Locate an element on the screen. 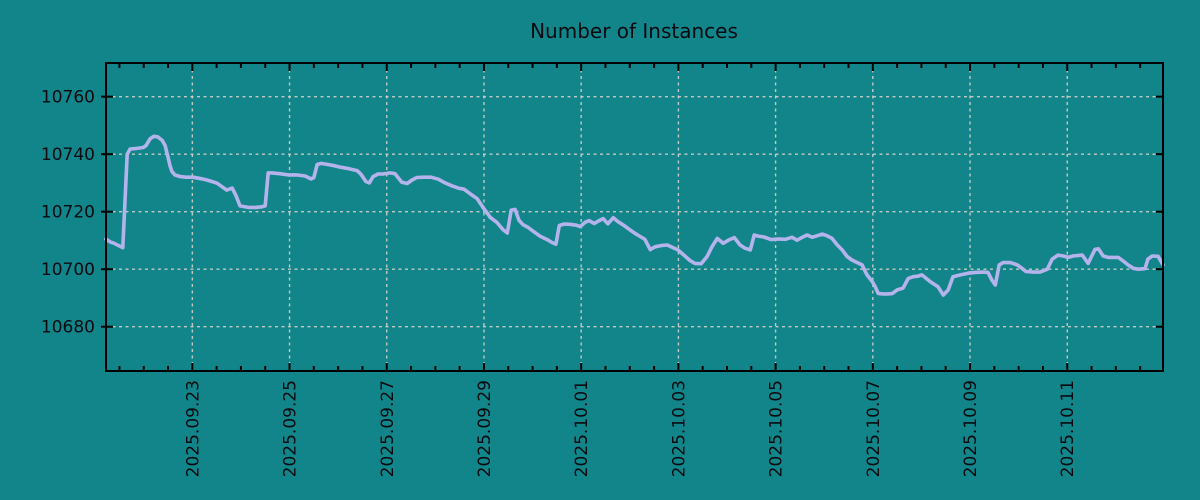 The height and width of the screenshot is (500, 1200). y-tick-label: 10760 is located at coordinates (68, 98).